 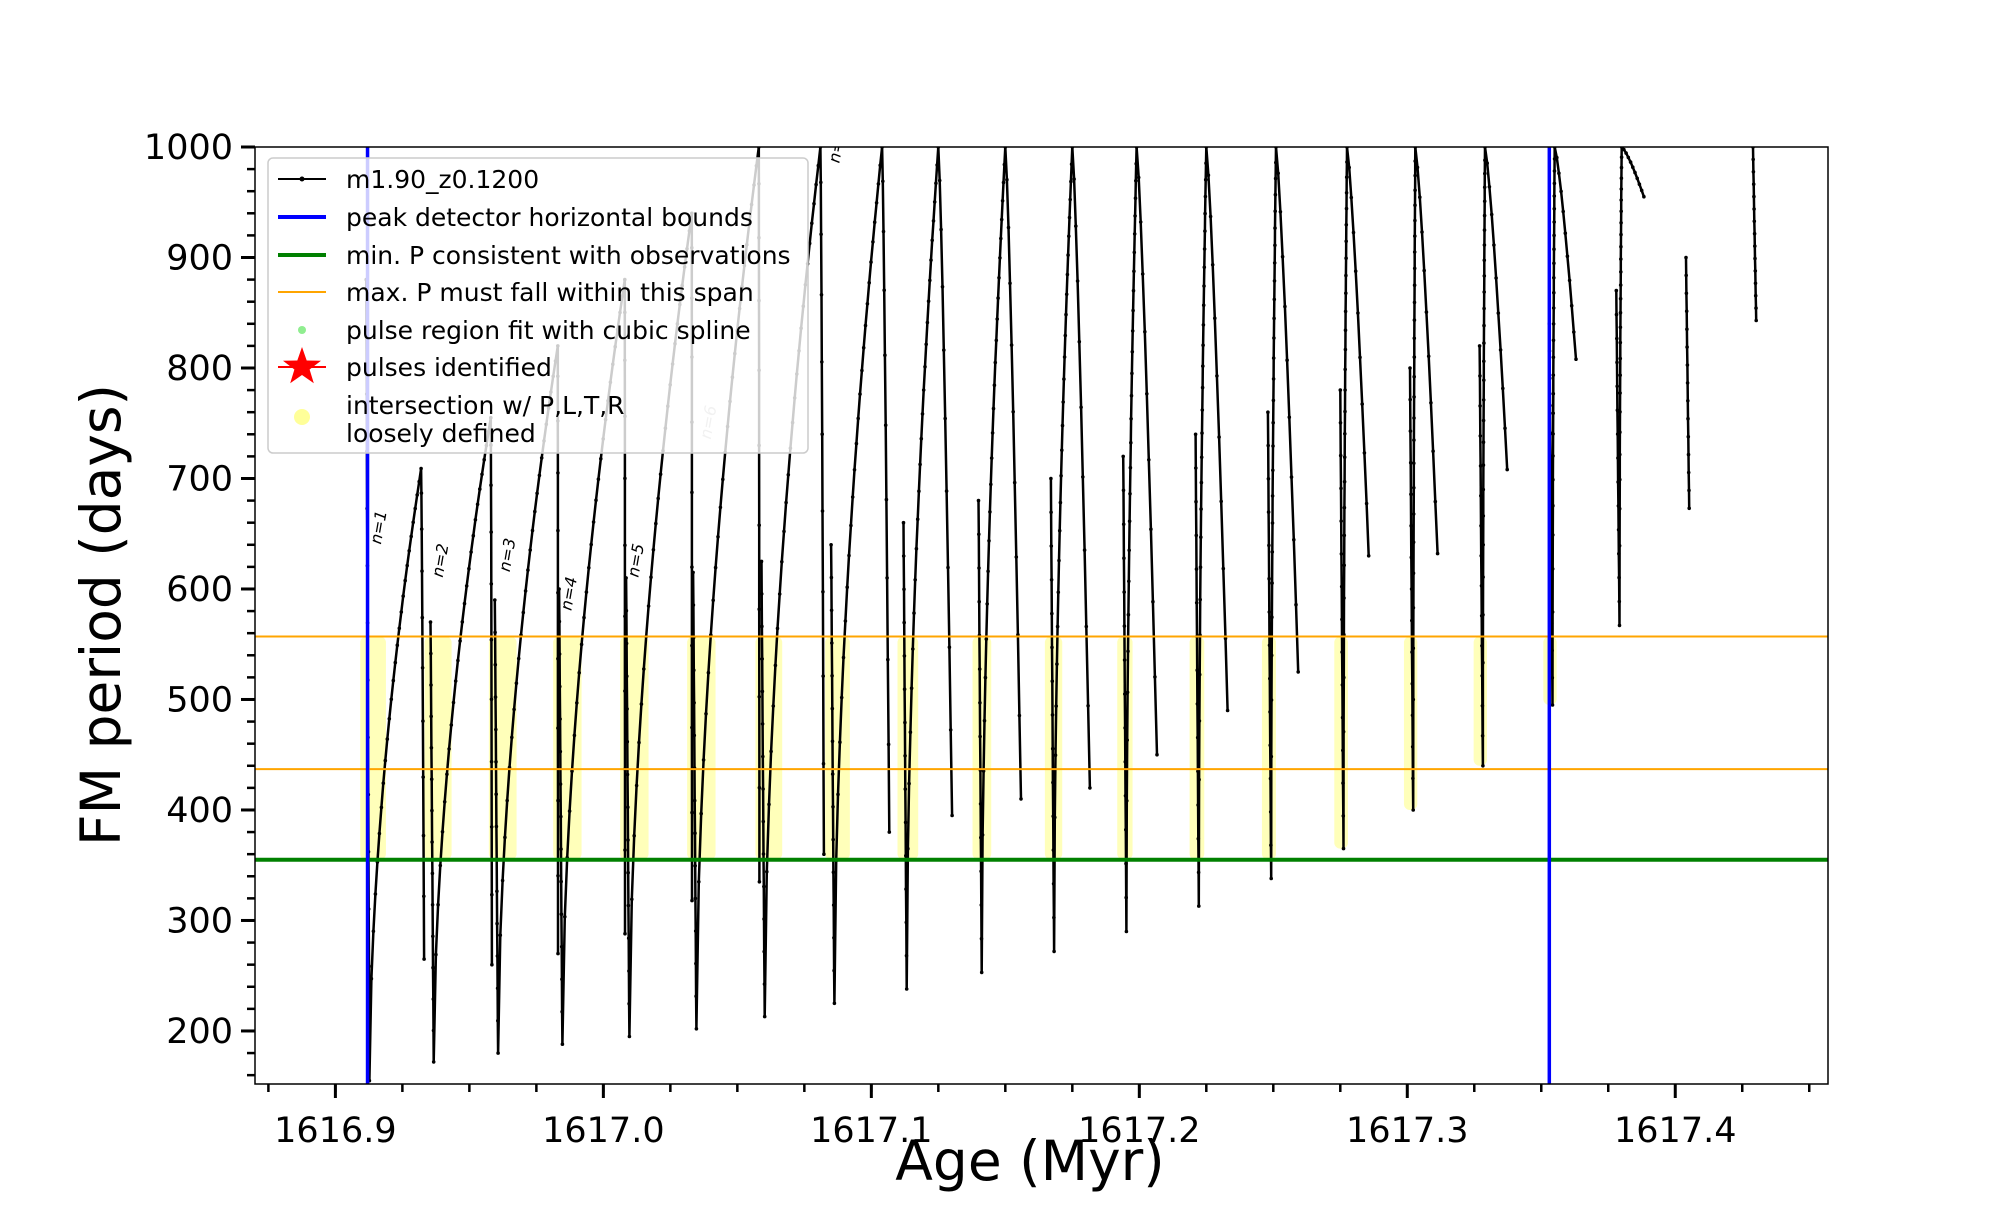 I want to click on y-tick-label: 500, so click(x=199, y=700).